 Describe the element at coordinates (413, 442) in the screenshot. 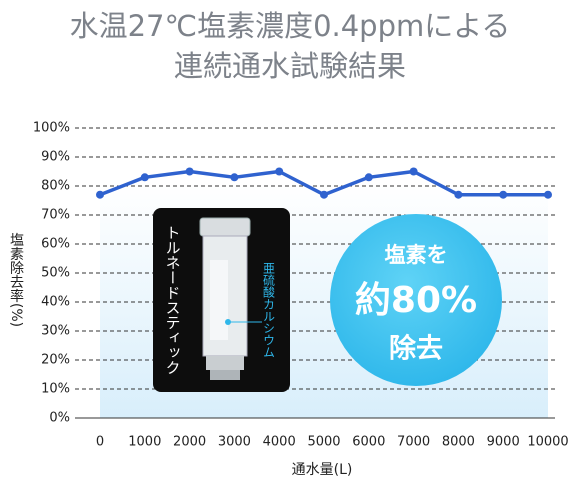

I see `x-tick-label: 7000` at that location.